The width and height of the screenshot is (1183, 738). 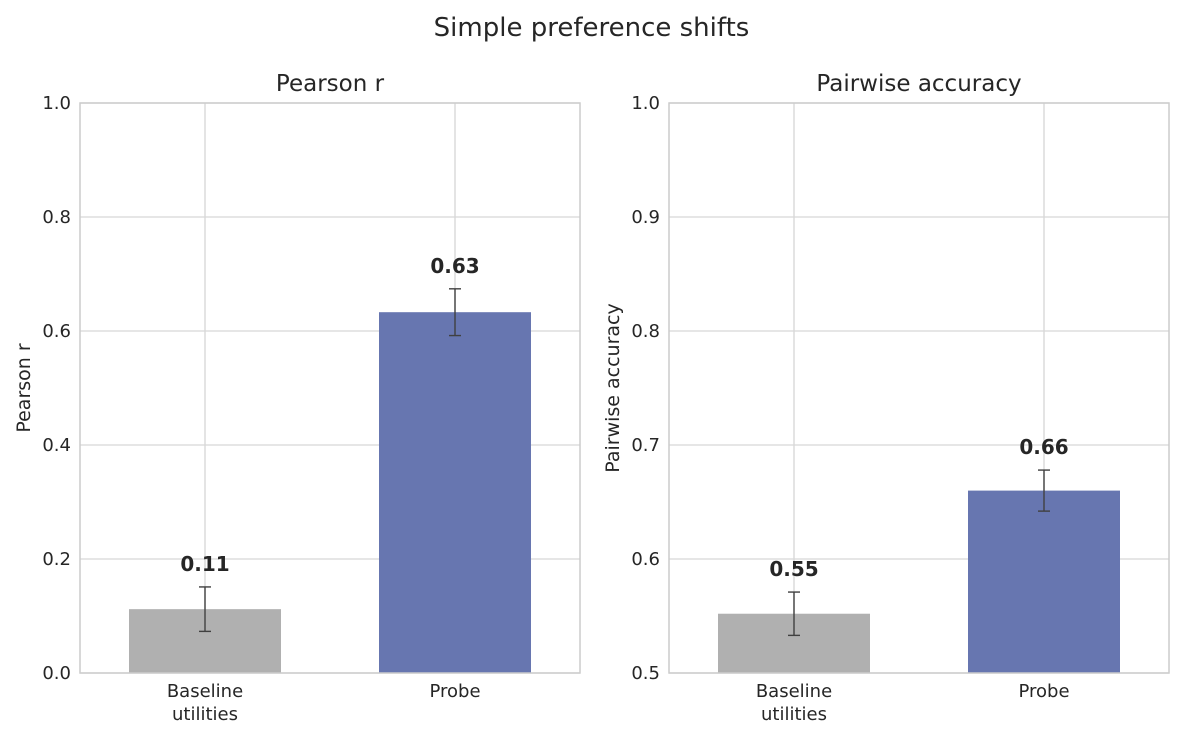 What do you see at coordinates (613, 388) in the screenshot?
I see `pairwise-accuracy-y-axis-label: Pairwise accuracy` at bounding box center [613, 388].